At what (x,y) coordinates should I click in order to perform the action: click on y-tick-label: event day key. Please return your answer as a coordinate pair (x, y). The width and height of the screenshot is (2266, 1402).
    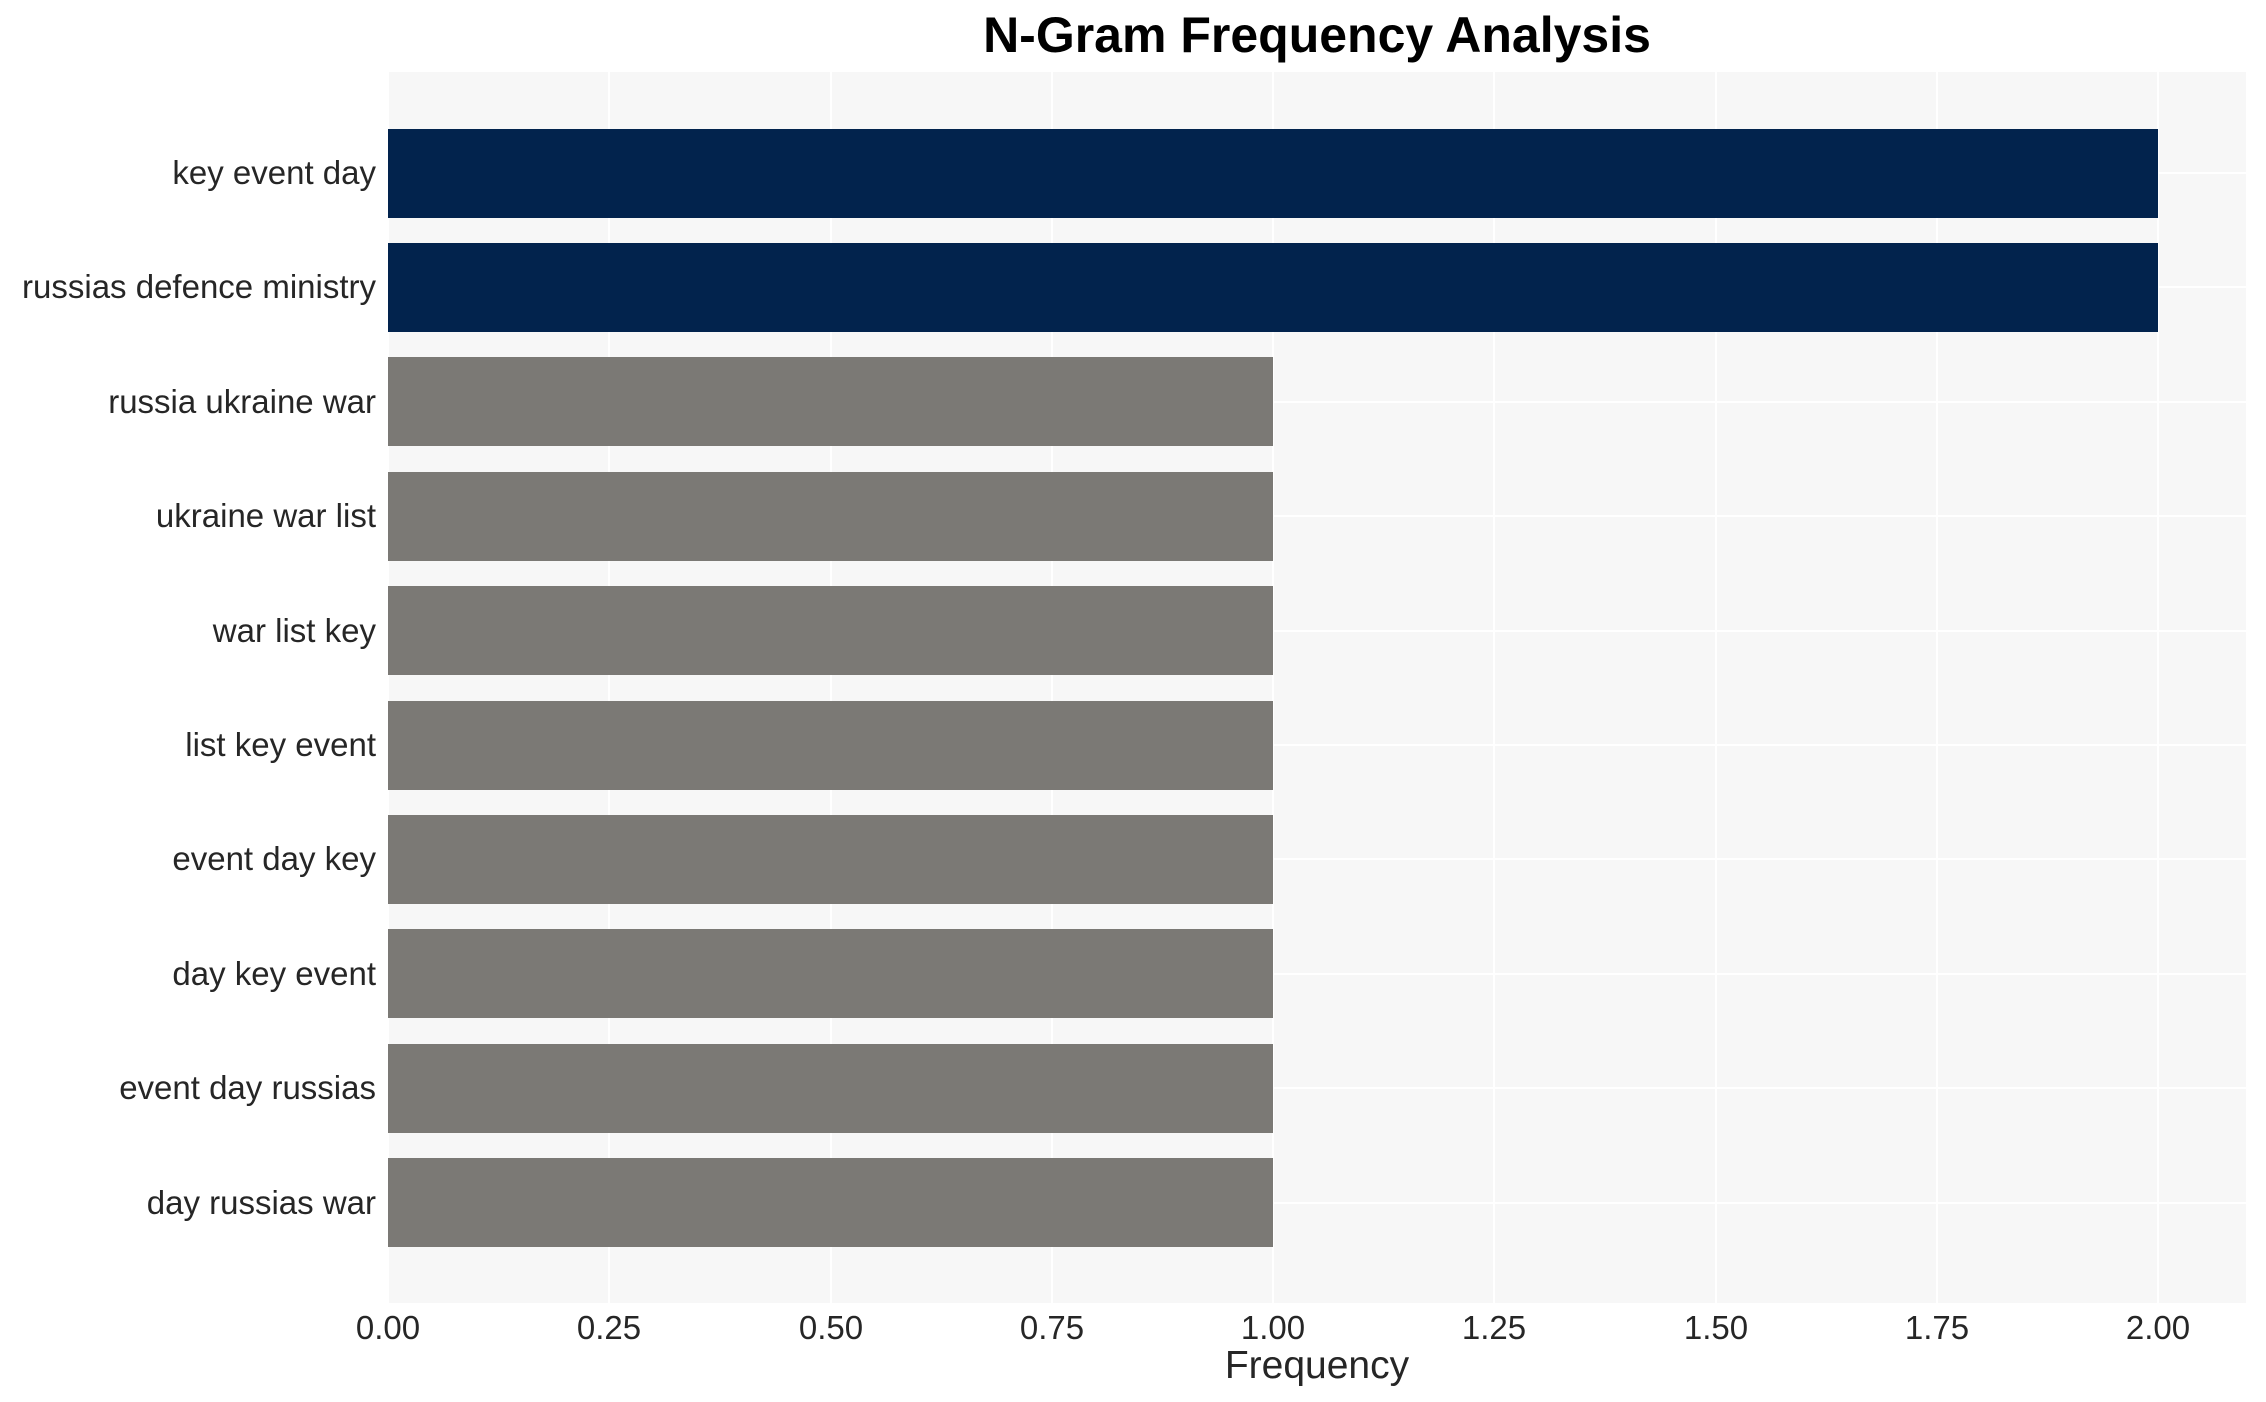
    Looking at the image, I should click on (274, 858).